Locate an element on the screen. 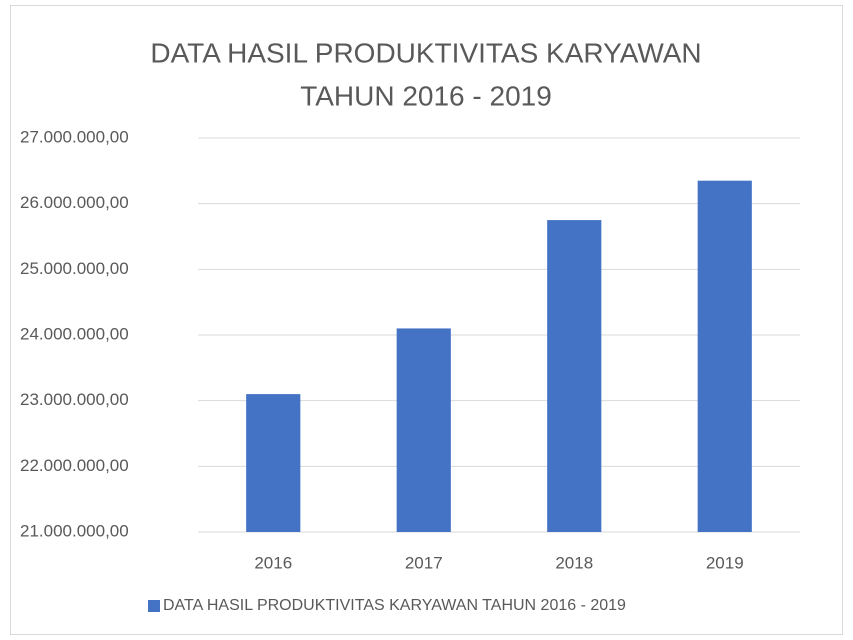 This screenshot has height=640, width=853. y-tick-label: 26.000.000,00 is located at coordinates (74, 202).